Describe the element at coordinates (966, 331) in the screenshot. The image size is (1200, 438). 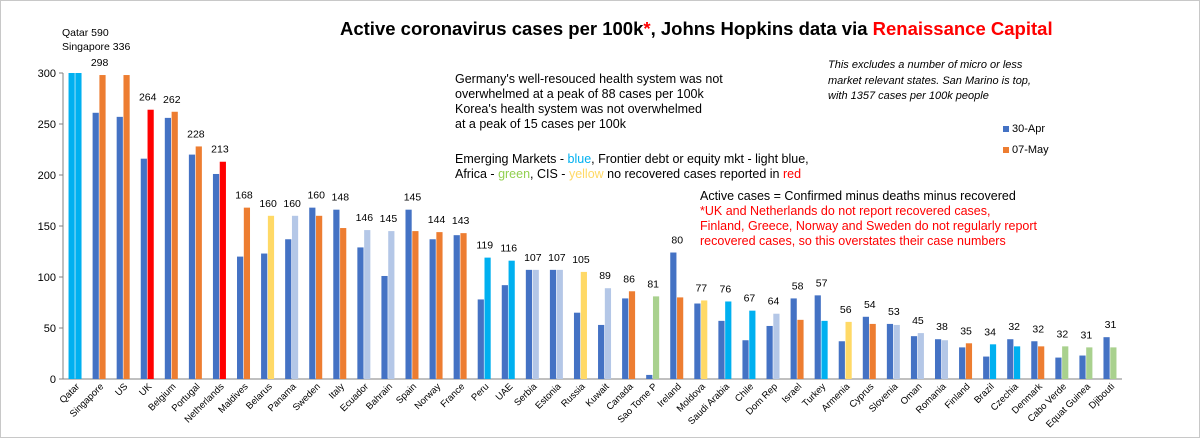
I see `data-label: 35` at that location.